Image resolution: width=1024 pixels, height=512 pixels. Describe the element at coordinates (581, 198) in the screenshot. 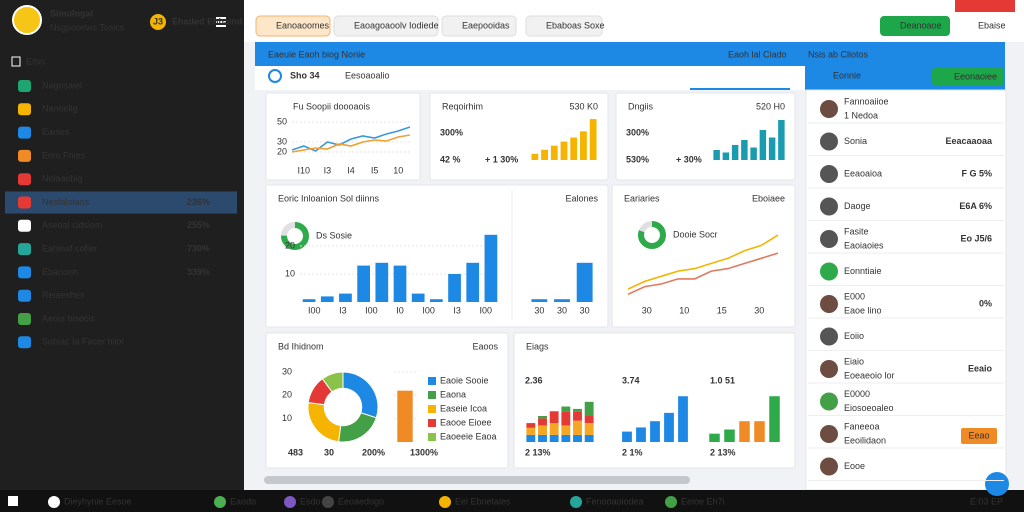

I see `card-tag: Ealones` at that location.